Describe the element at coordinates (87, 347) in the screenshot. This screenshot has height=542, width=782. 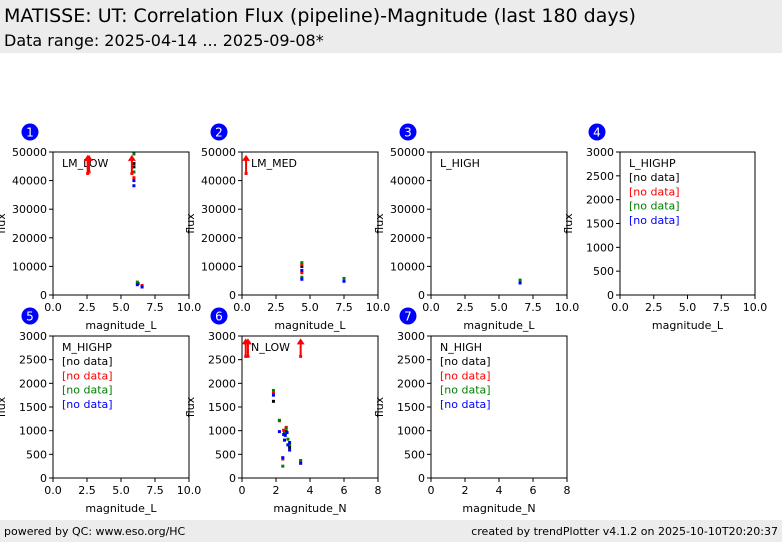
I see `panel-label: M_HIGHP` at that location.